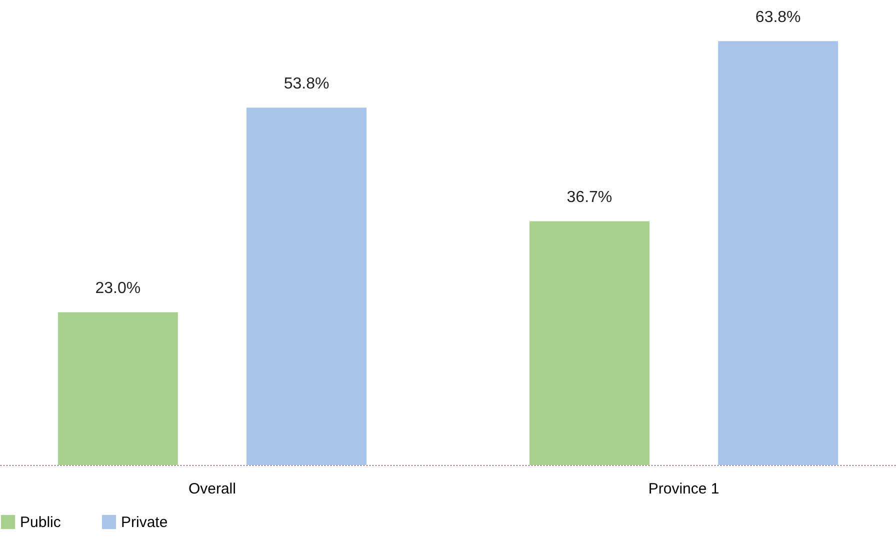 The height and width of the screenshot is (557, 896). What do you see at coordinates (307, 84) in the screenshot?
I see `data-label: 53.8%` at bounding box center [307, 84].